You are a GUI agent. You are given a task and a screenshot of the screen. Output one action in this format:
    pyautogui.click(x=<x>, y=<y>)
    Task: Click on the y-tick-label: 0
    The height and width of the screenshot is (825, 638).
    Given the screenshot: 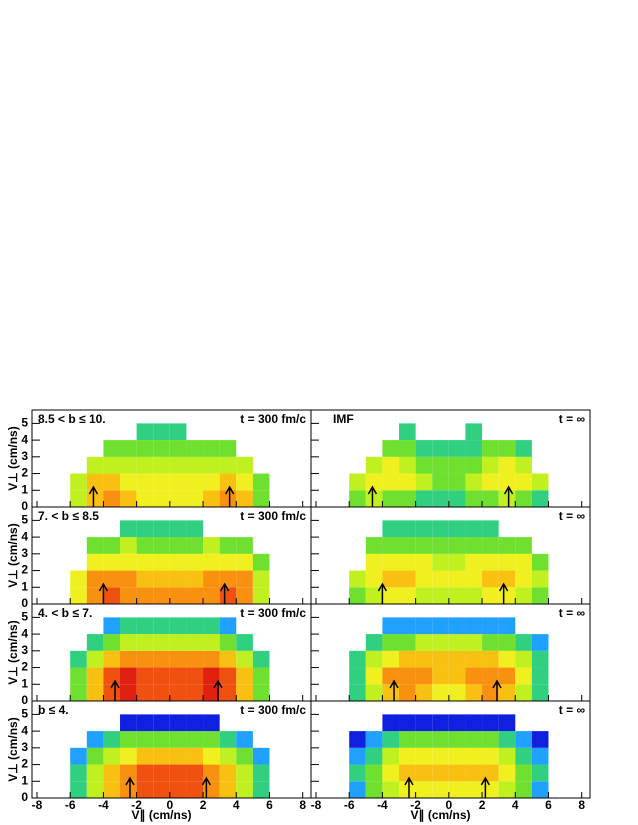 What is the action you would take?
    pyautogui.click(x=24, y=603)
    